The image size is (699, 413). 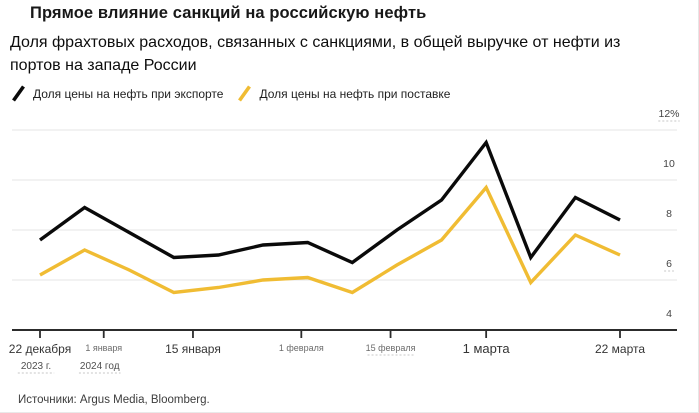 What do you see at coordinates (301, 348) in the screenshot?
I see `x-tick-label: 1 февраля` at bounding box center [301, 348].